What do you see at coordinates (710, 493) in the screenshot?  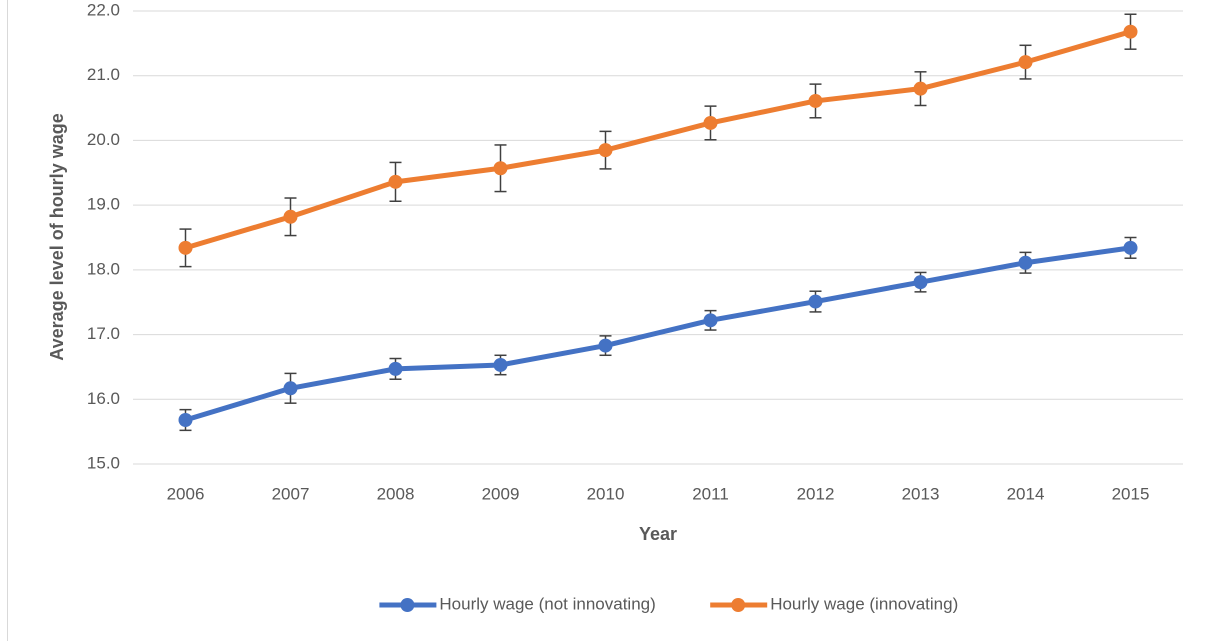 I see `x-tick-label: 2011` at bounding box center [710, 493].